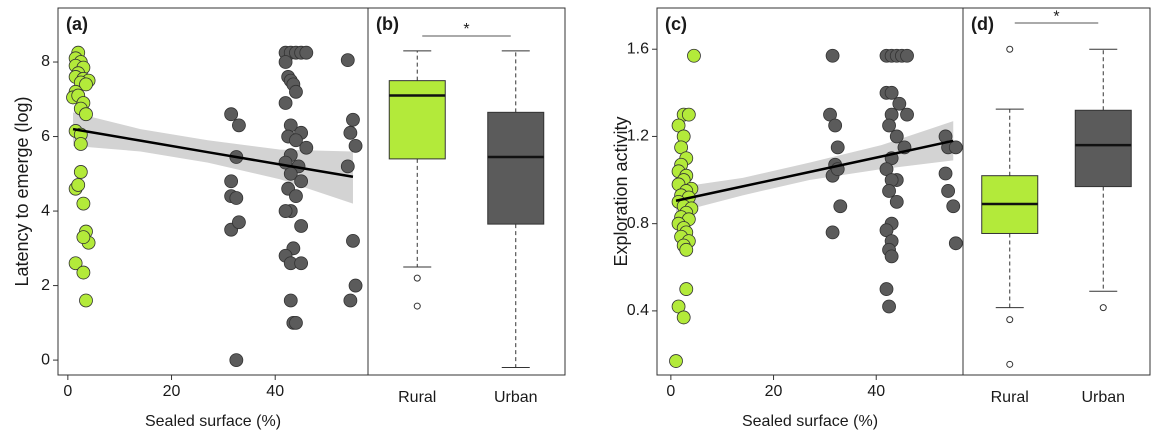 Image resolution: width=1158 pixels, height=437 pixels. Describe the element at coordinates (45, 285) in the screenshot. I see `y-tick-label: 2` at that location.